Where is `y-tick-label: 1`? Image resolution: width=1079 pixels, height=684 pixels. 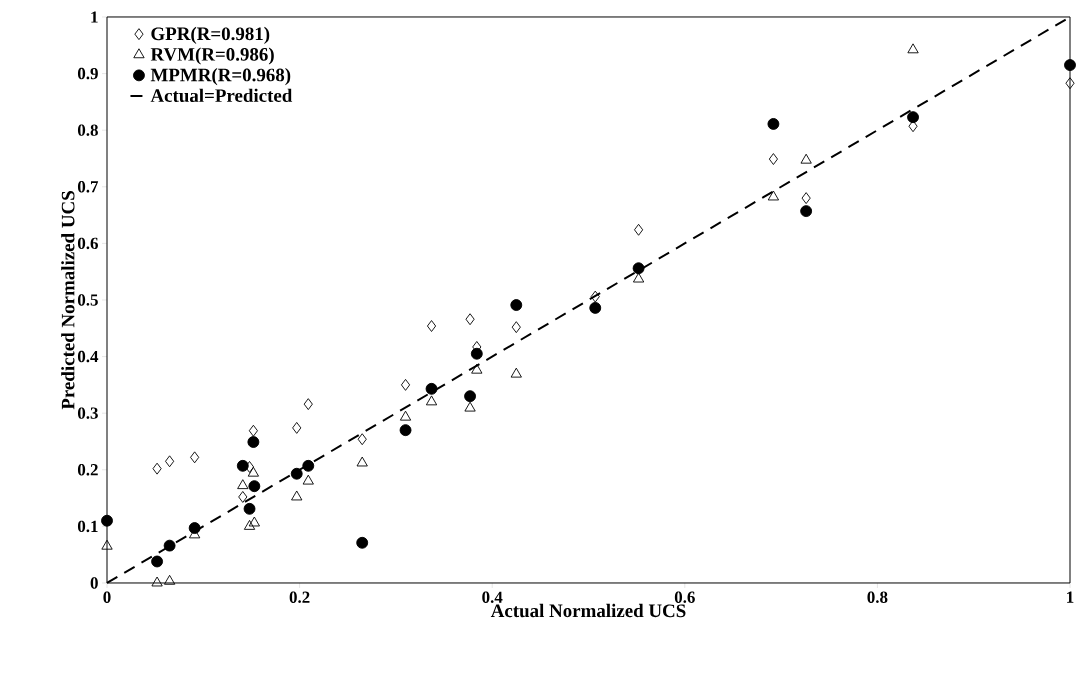 y-tick-label: 1 is located at coordinates (94, 17).